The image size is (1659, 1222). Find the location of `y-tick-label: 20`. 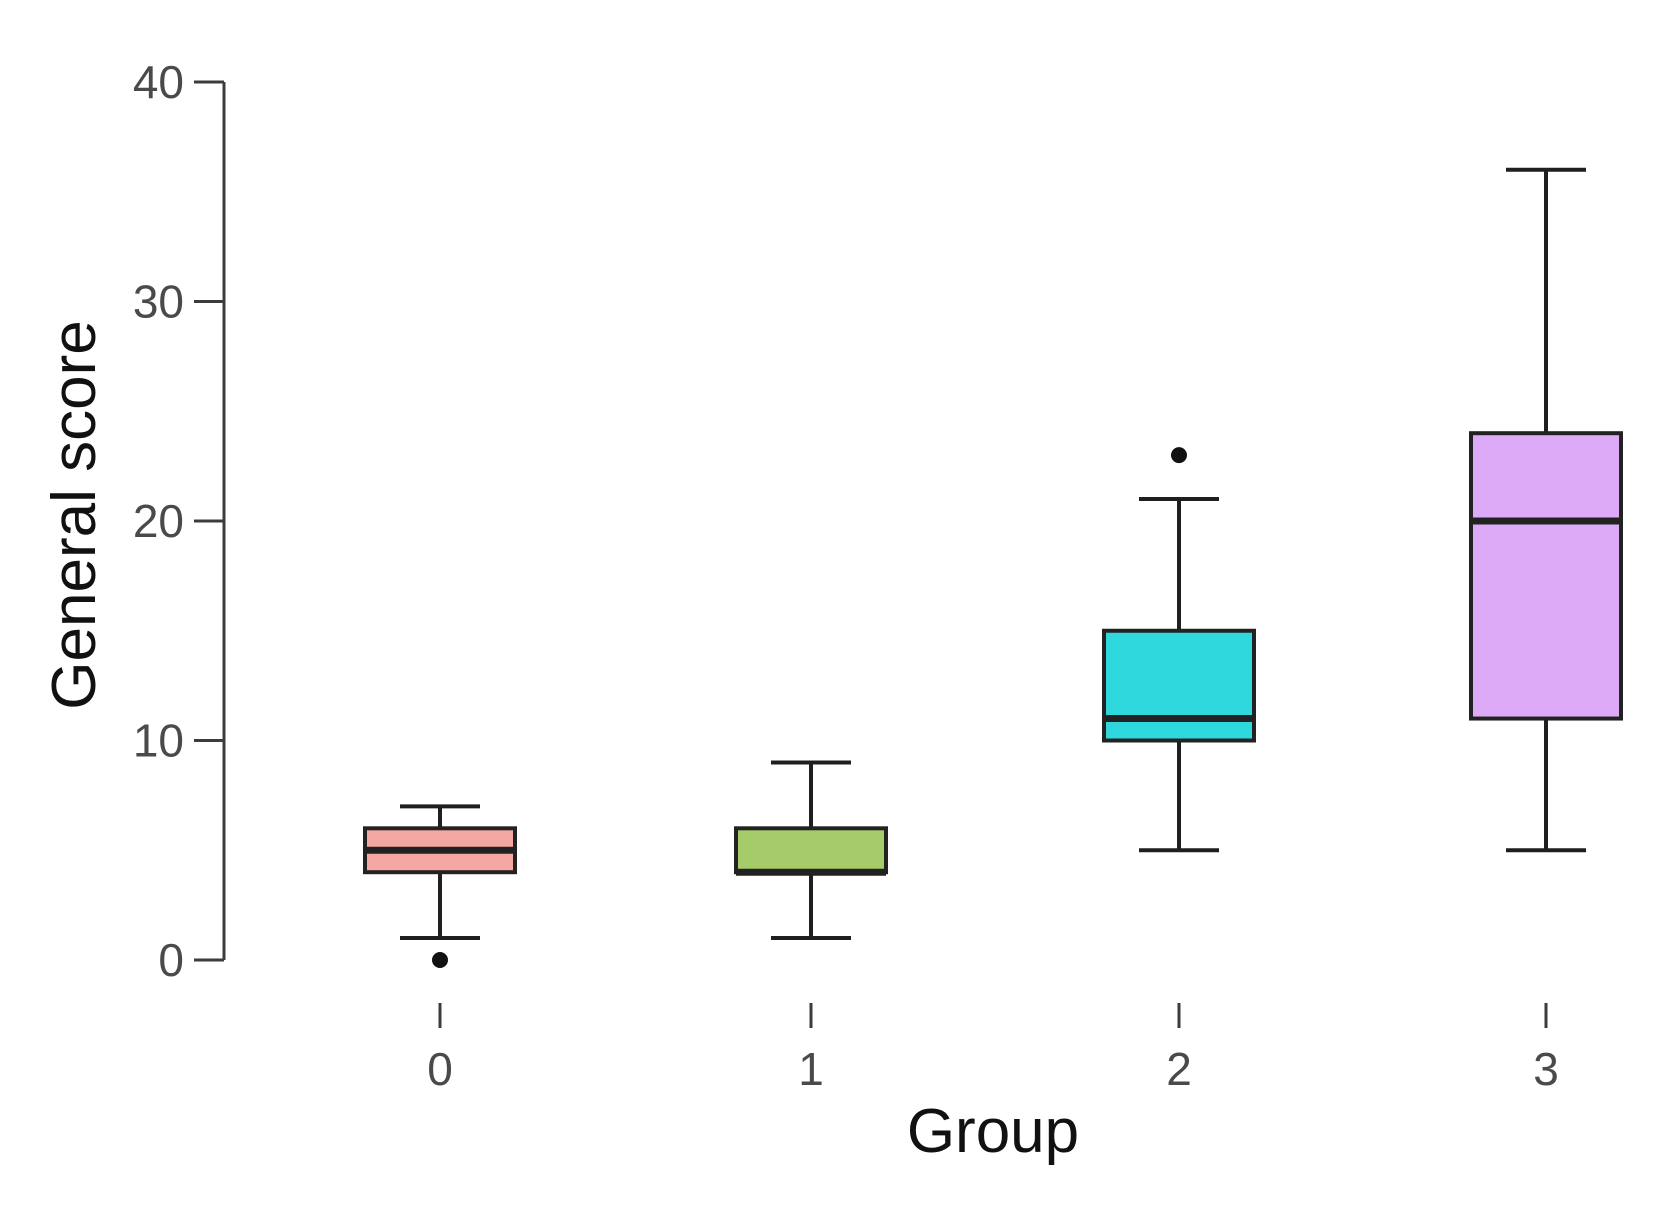

y-tick-label: 20 is located at coordinates (158, 521).